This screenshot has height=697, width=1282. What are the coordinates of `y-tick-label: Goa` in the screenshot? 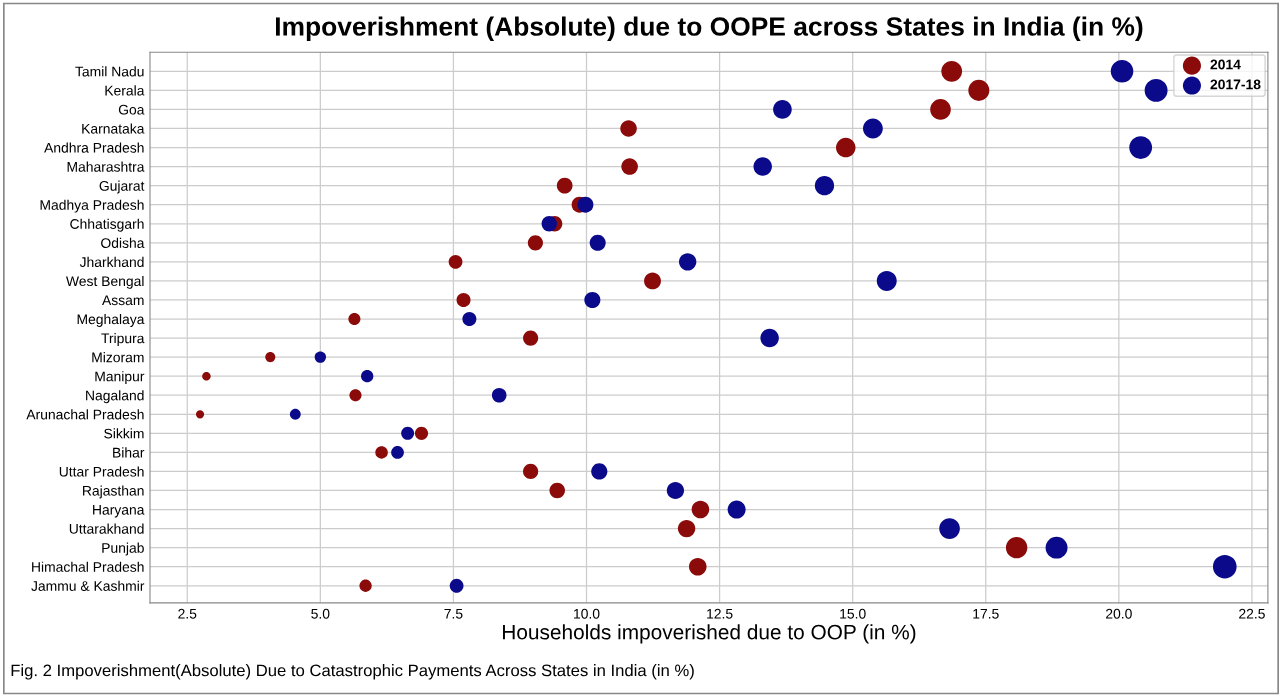 It's located at (131, 109).